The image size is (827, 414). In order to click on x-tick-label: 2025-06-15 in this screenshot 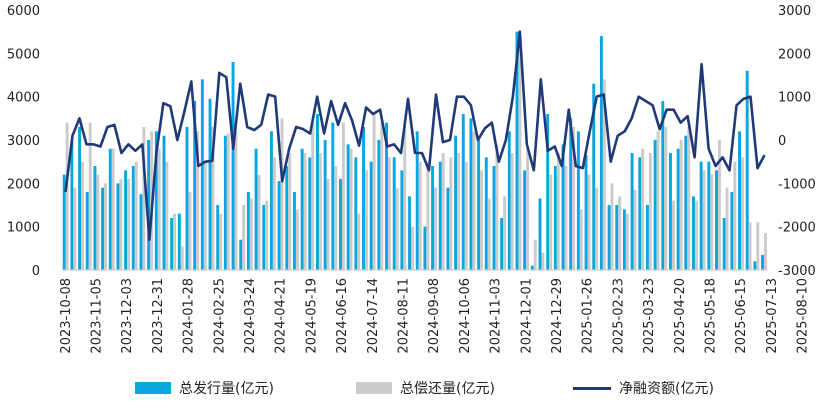, I will do `click(741, 316)`.